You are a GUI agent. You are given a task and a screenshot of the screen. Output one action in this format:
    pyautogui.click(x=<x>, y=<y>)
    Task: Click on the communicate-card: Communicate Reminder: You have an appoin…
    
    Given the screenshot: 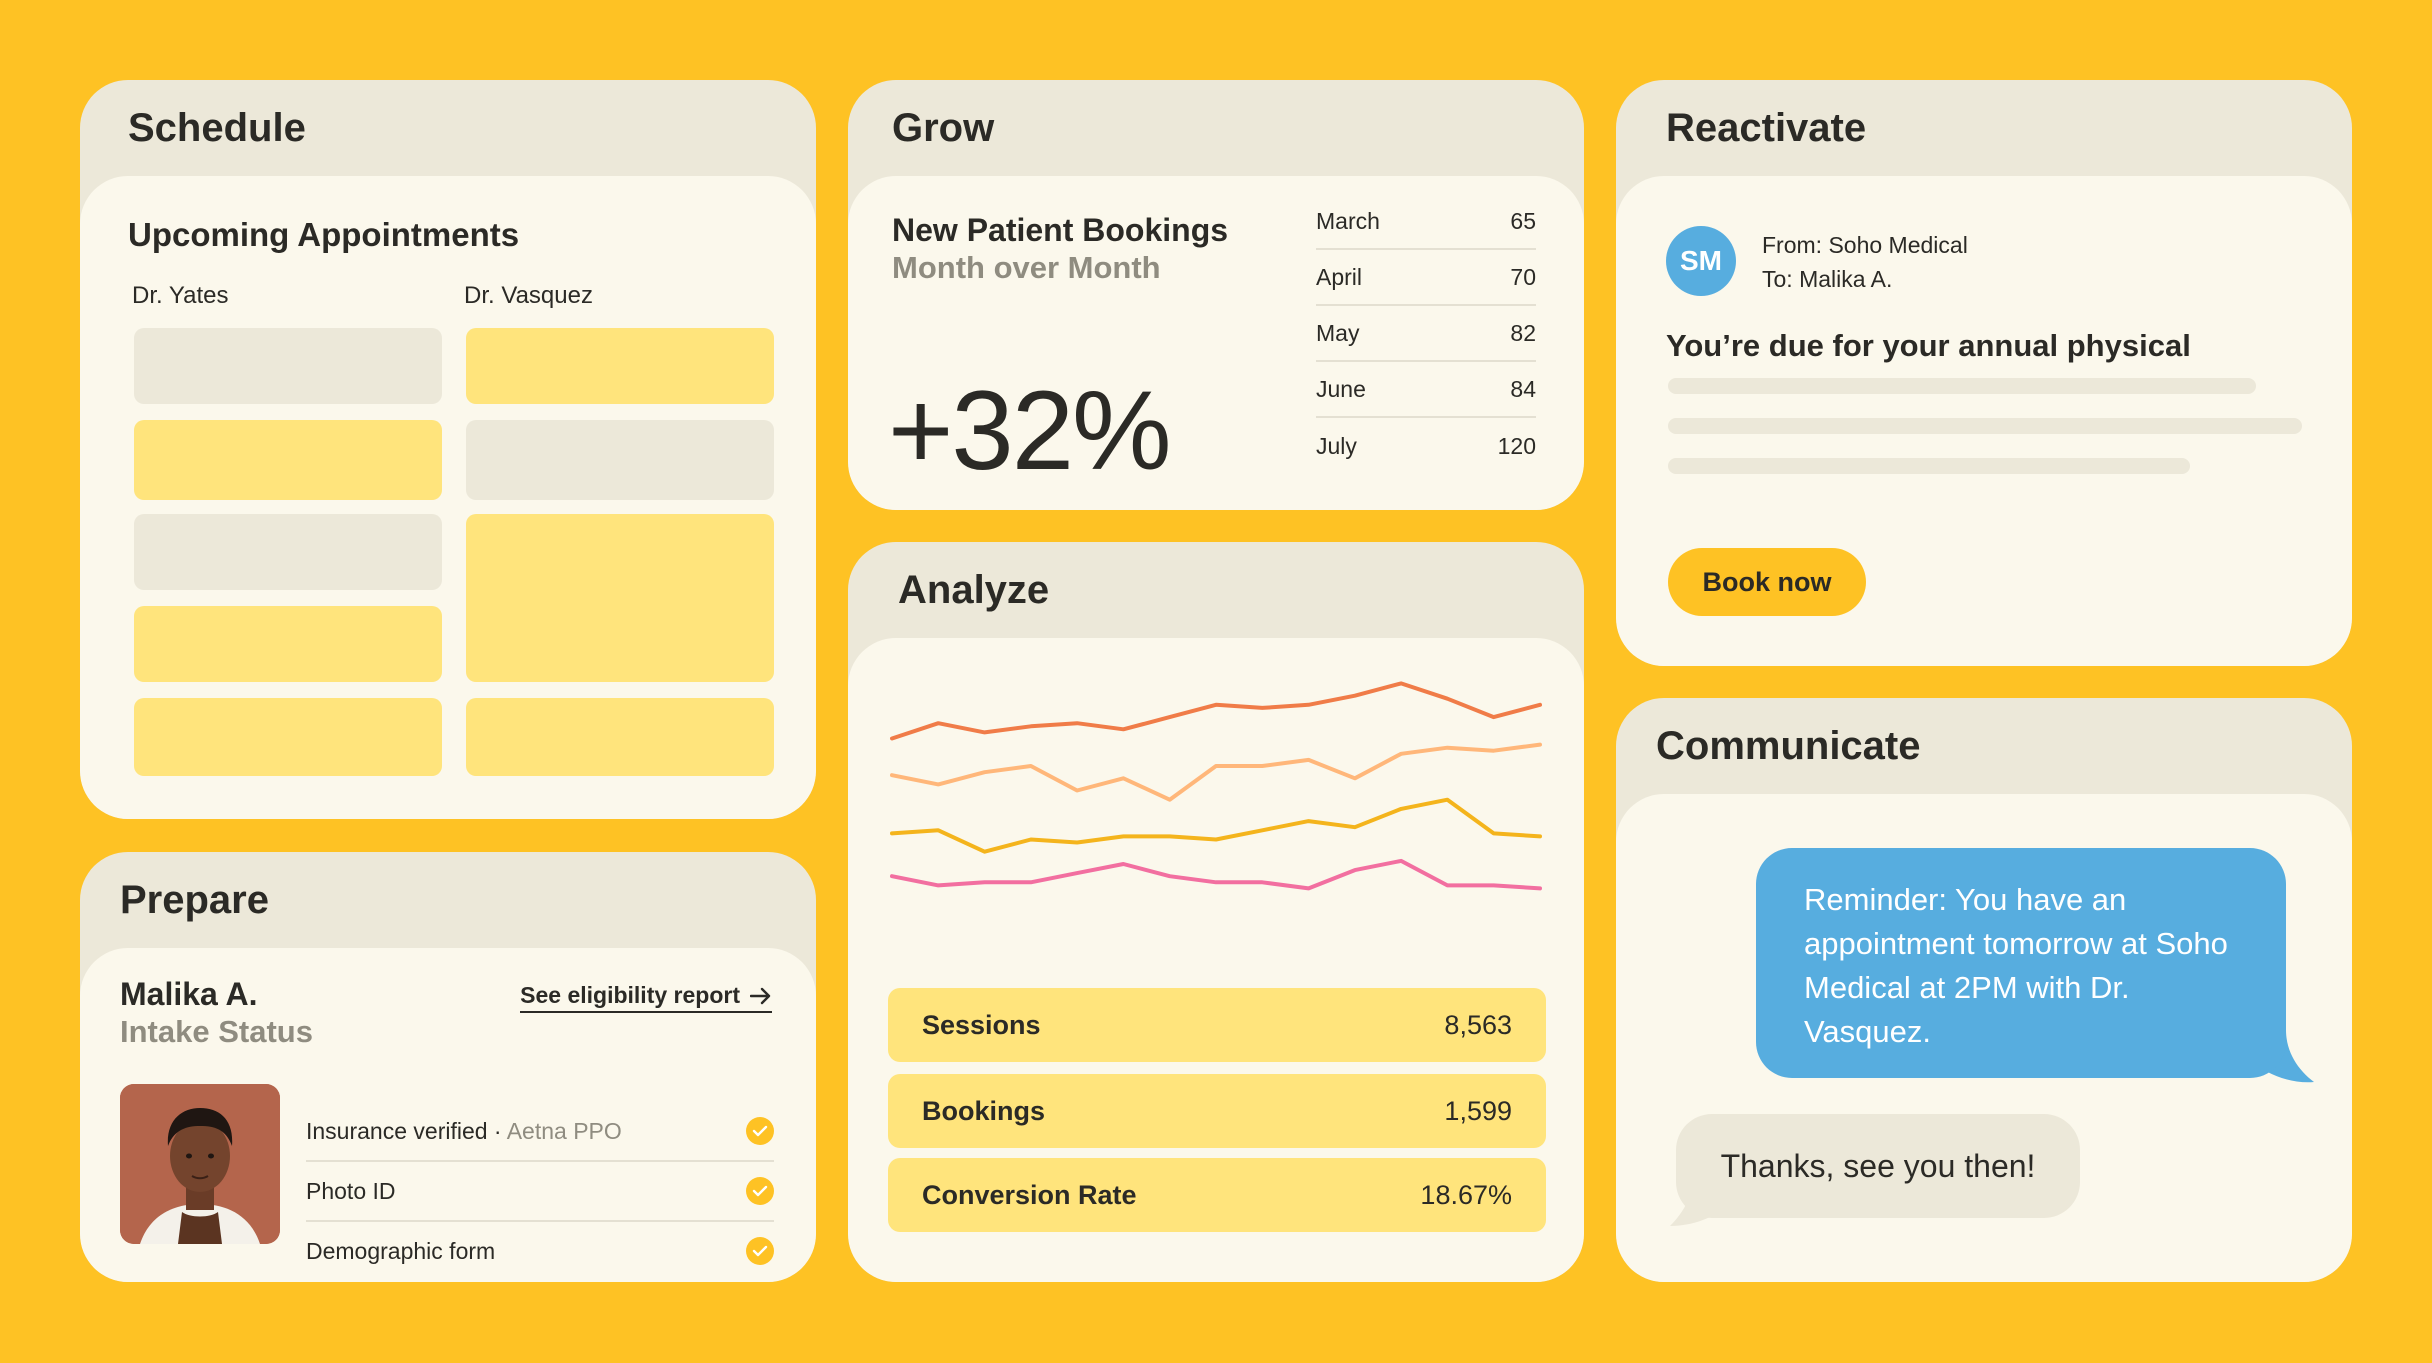 What is the action you would take?
    pyautogui.click(x=1984, y=990)
    